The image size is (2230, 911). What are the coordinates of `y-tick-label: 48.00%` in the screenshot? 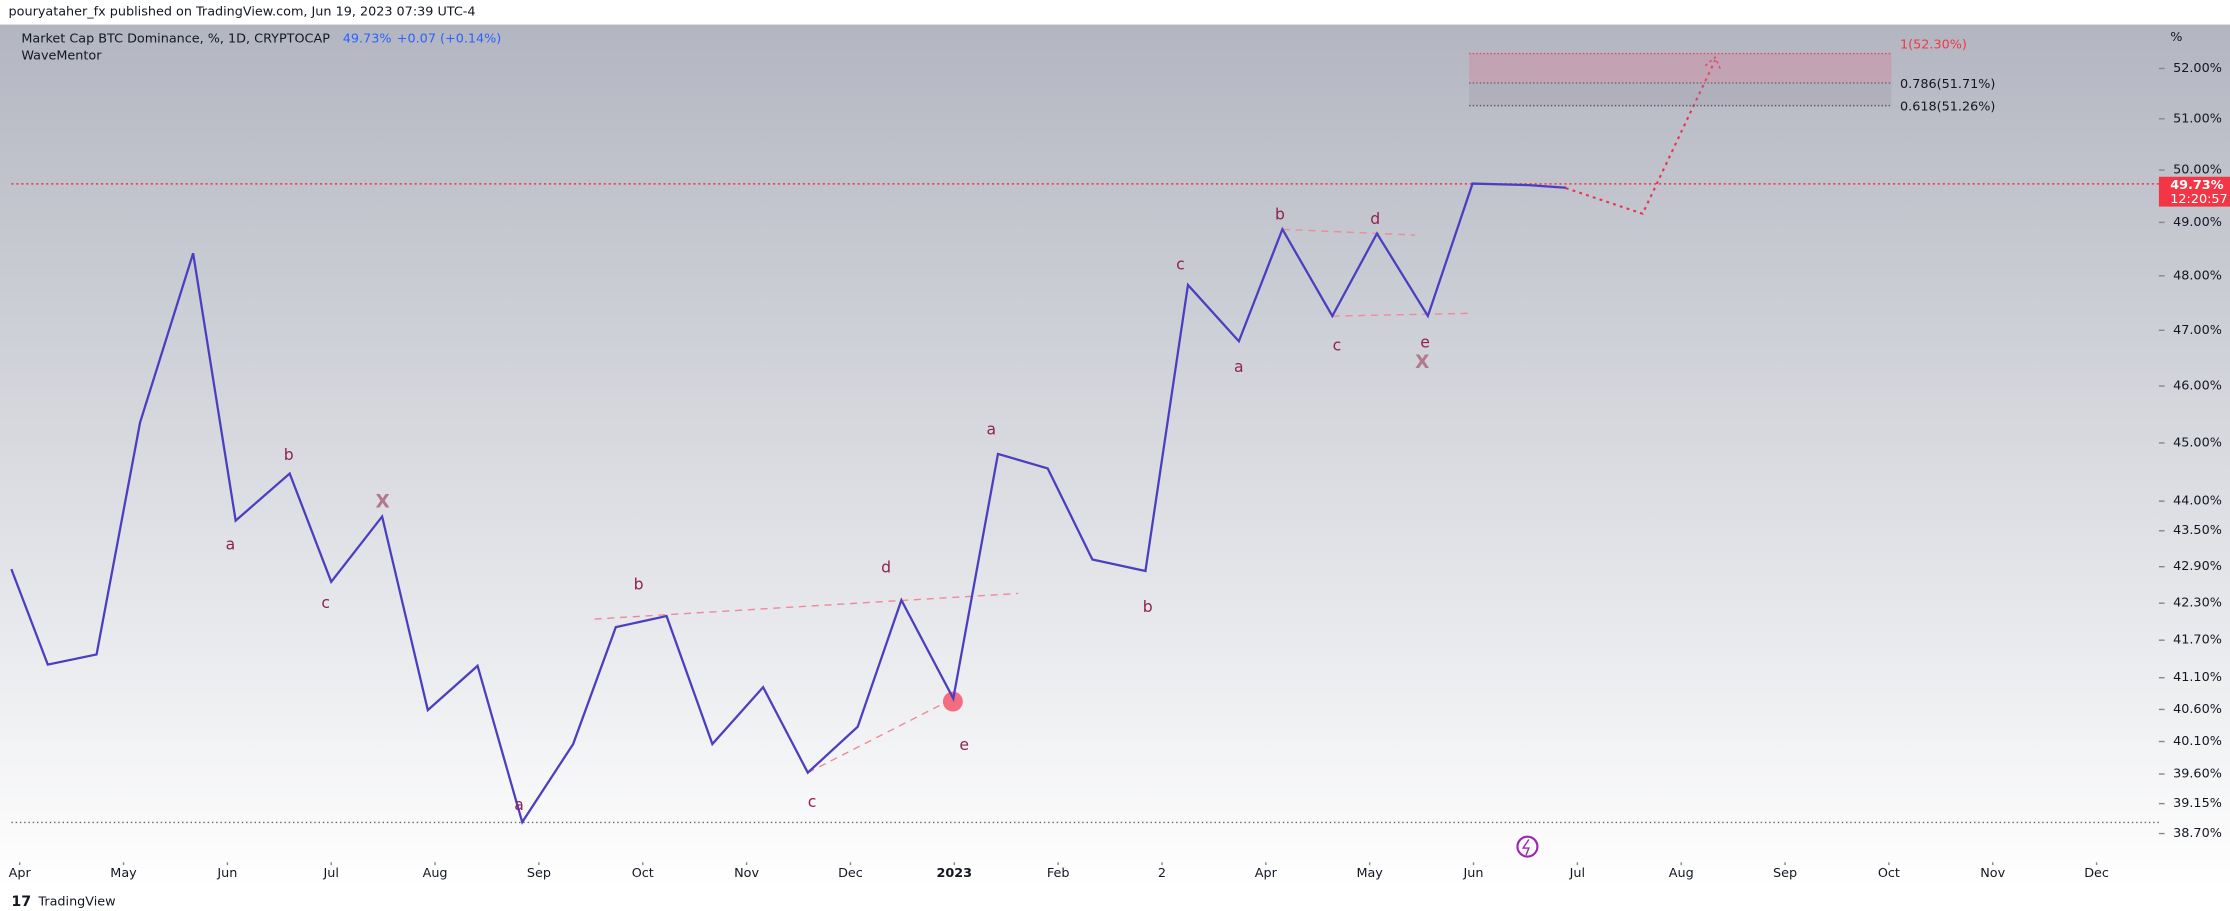 It's located at (2197, 275).